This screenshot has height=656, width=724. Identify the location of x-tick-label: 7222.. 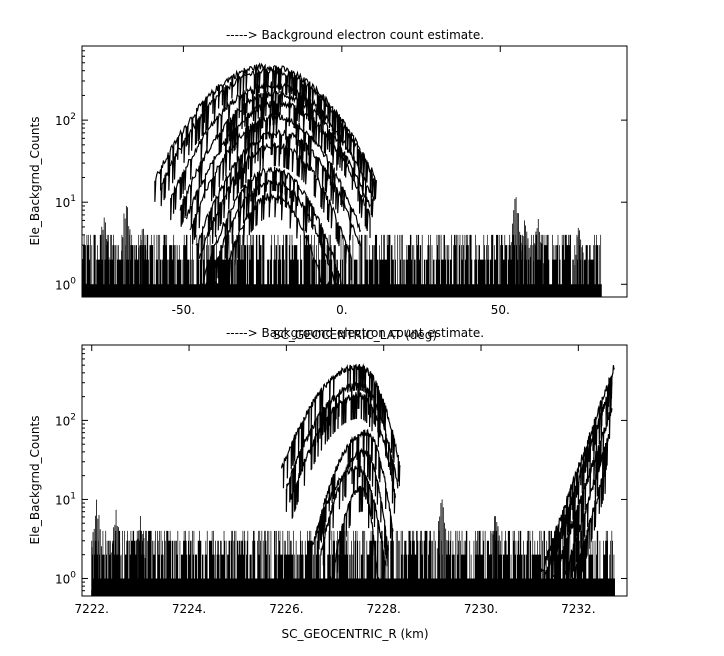
(92, 609).